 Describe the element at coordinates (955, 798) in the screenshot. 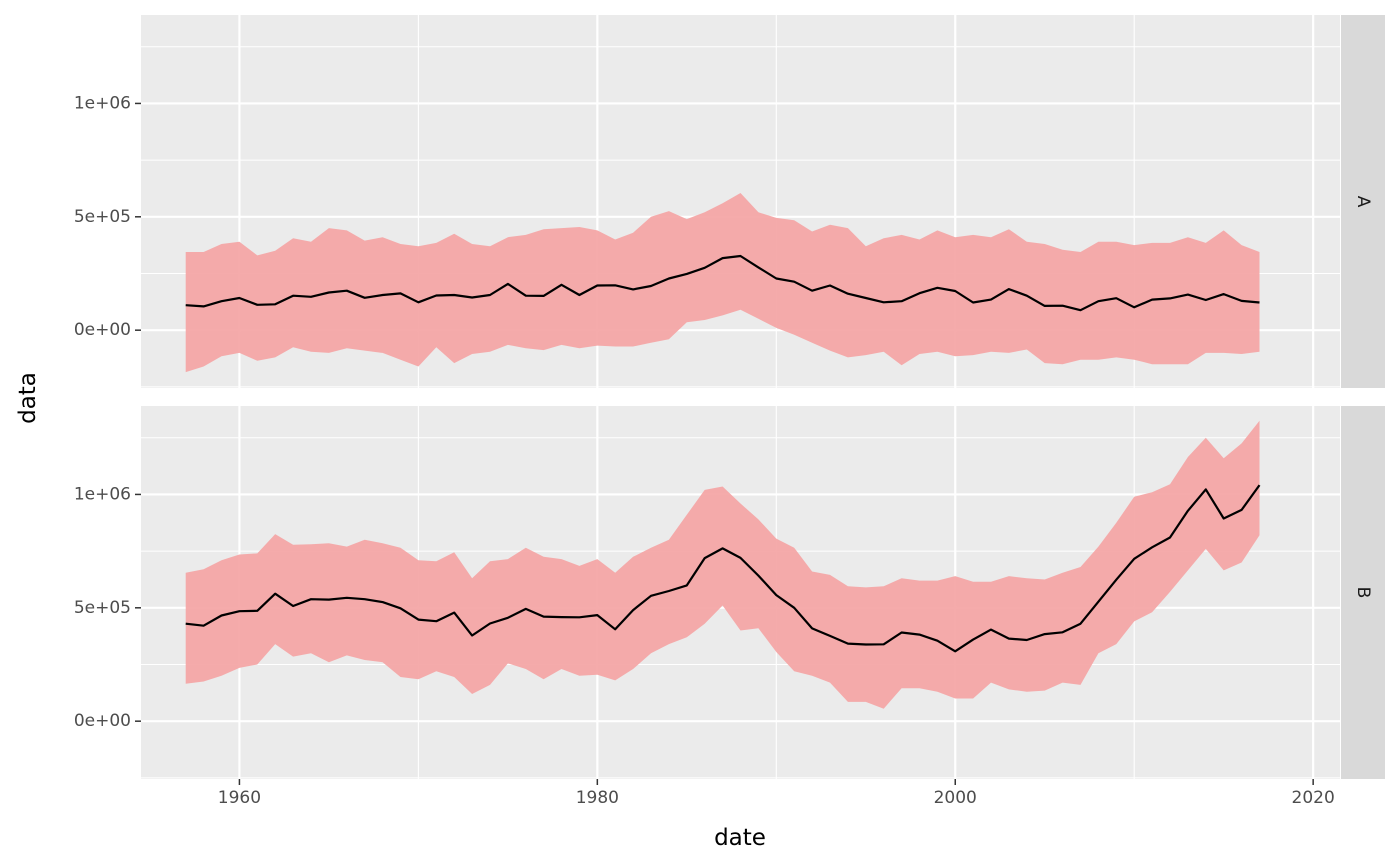

I see `x-tick-label: 2000` at that location.